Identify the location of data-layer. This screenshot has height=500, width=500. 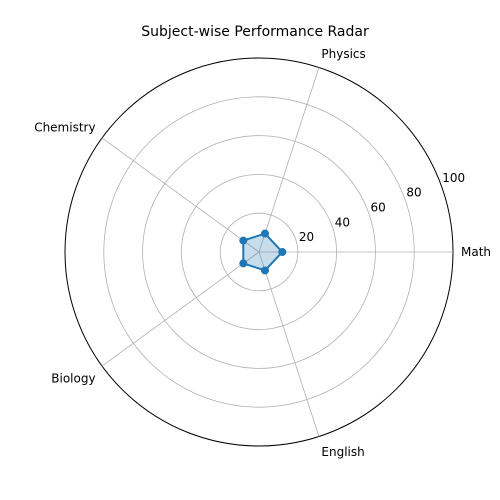
(263, 252).